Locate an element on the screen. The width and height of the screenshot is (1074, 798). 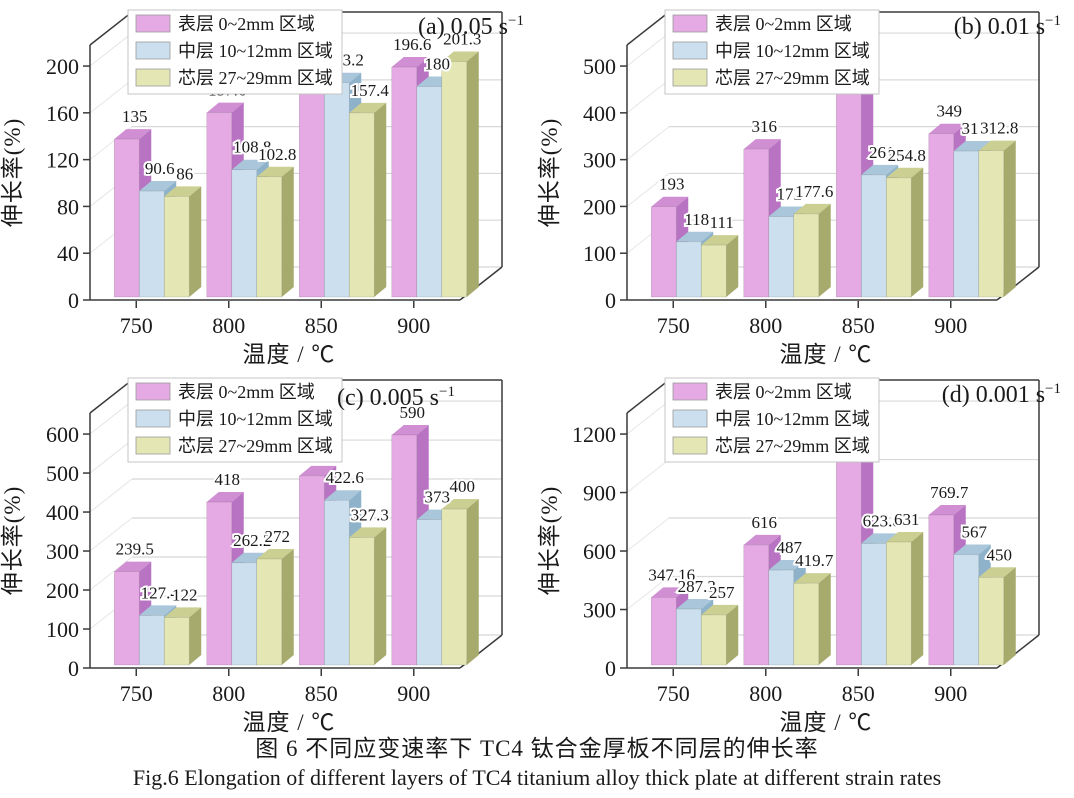
value-label: 419.7 is located at coordinates (814, 560).